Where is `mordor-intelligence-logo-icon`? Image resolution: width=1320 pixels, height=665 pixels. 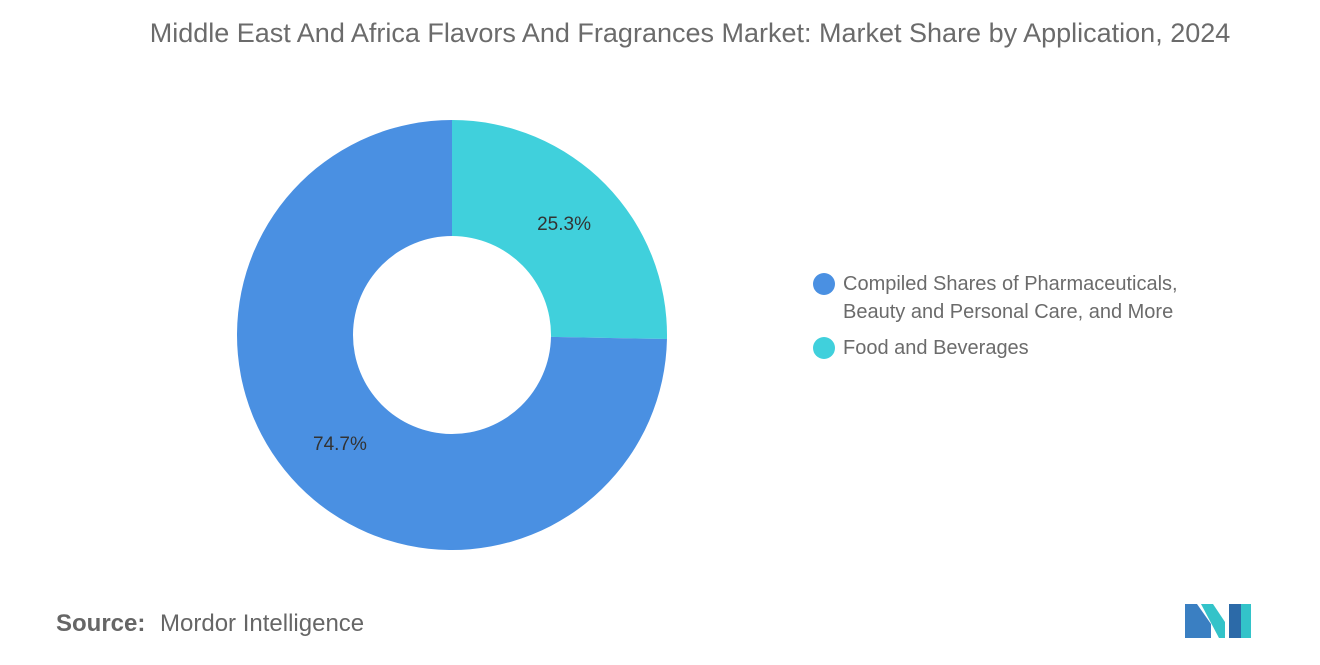
mordor-intelligence-logo-icon is located at coordinates (1218, 621).